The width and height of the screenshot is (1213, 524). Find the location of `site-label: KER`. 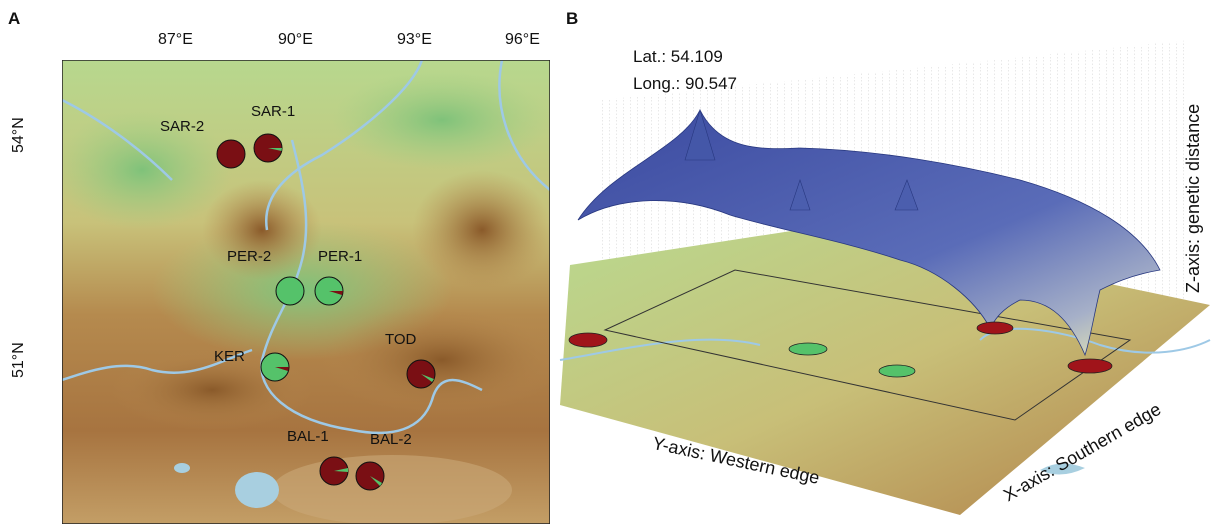

site-label: KER is located at coordinates (229, 356).